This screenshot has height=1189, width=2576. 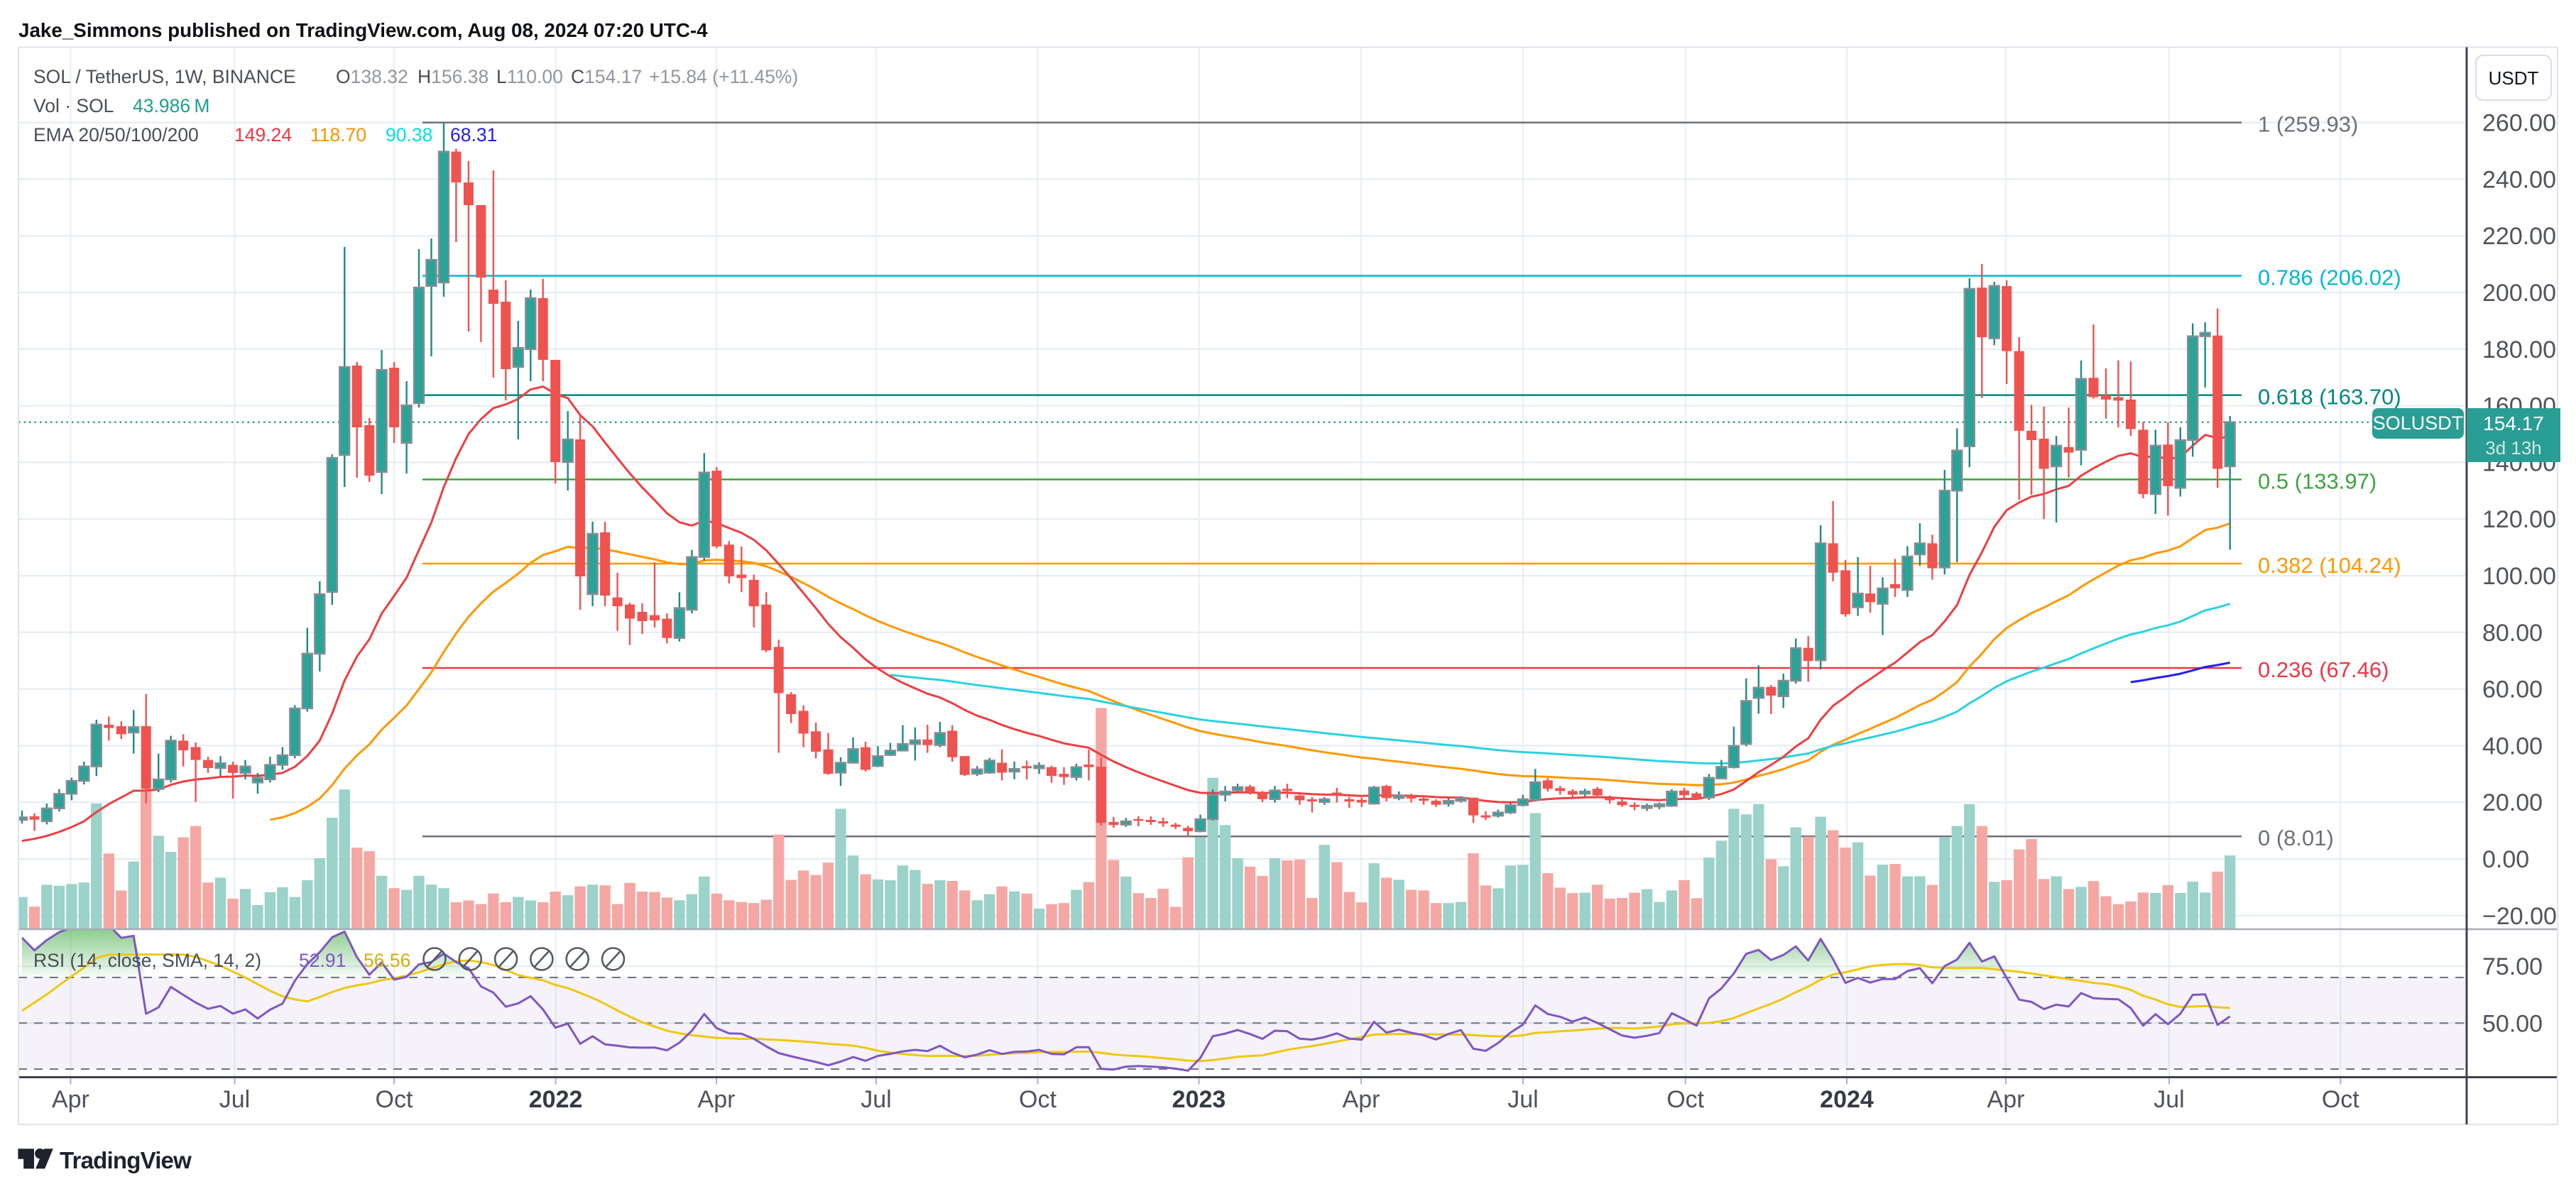 What do you see at coordinates (2505, 859) in the screenshot?
I see `svg-text: 0.00` at bounding box center [2505, 859].